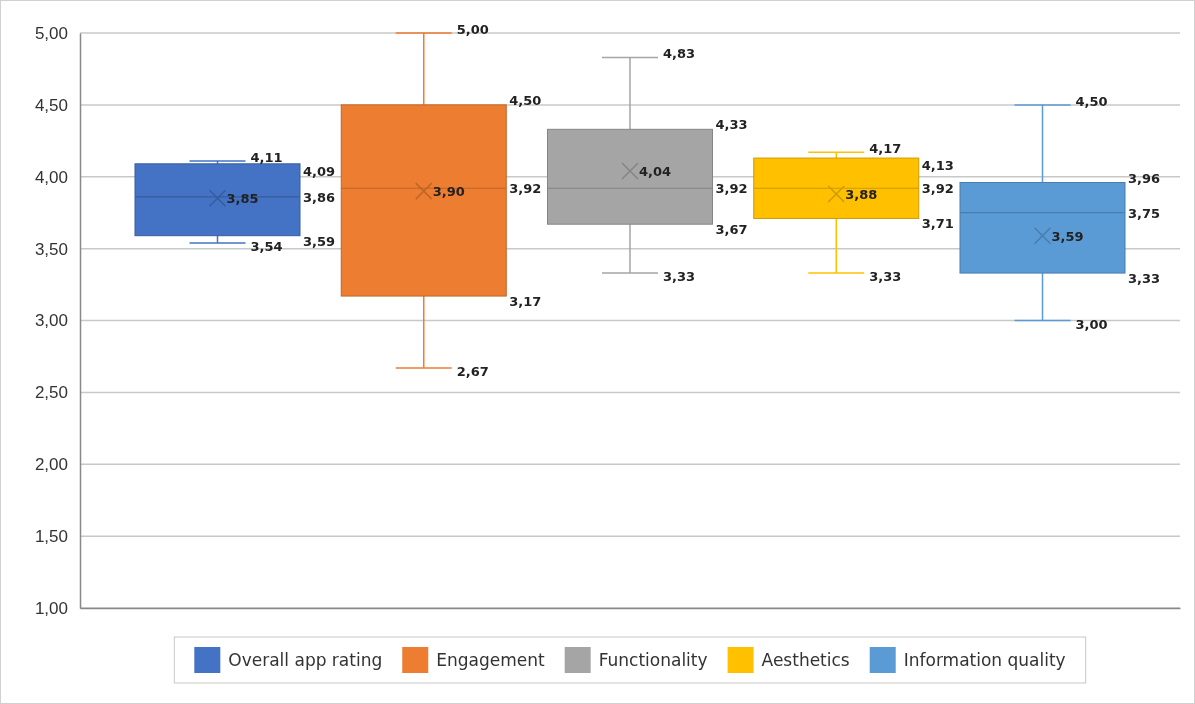 The height and width of the screenshot is (704, 1195). Describe the element at coordinates (655, 171) in the screenshot. I see `text: 4,04` at that location.